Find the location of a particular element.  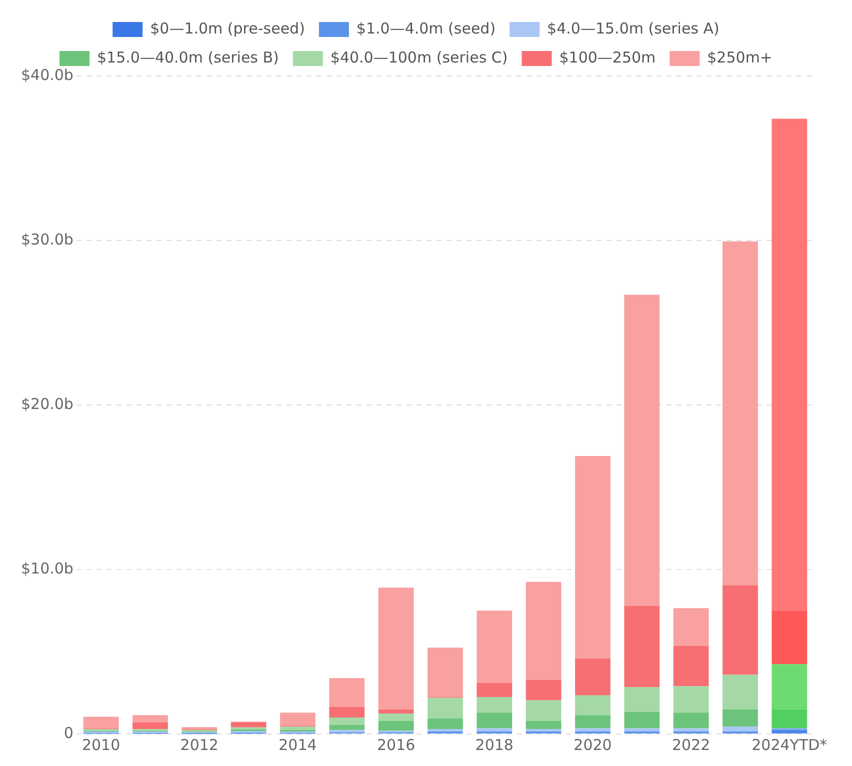

x-tick-label: 2016 is located at coordinates (396, 745).